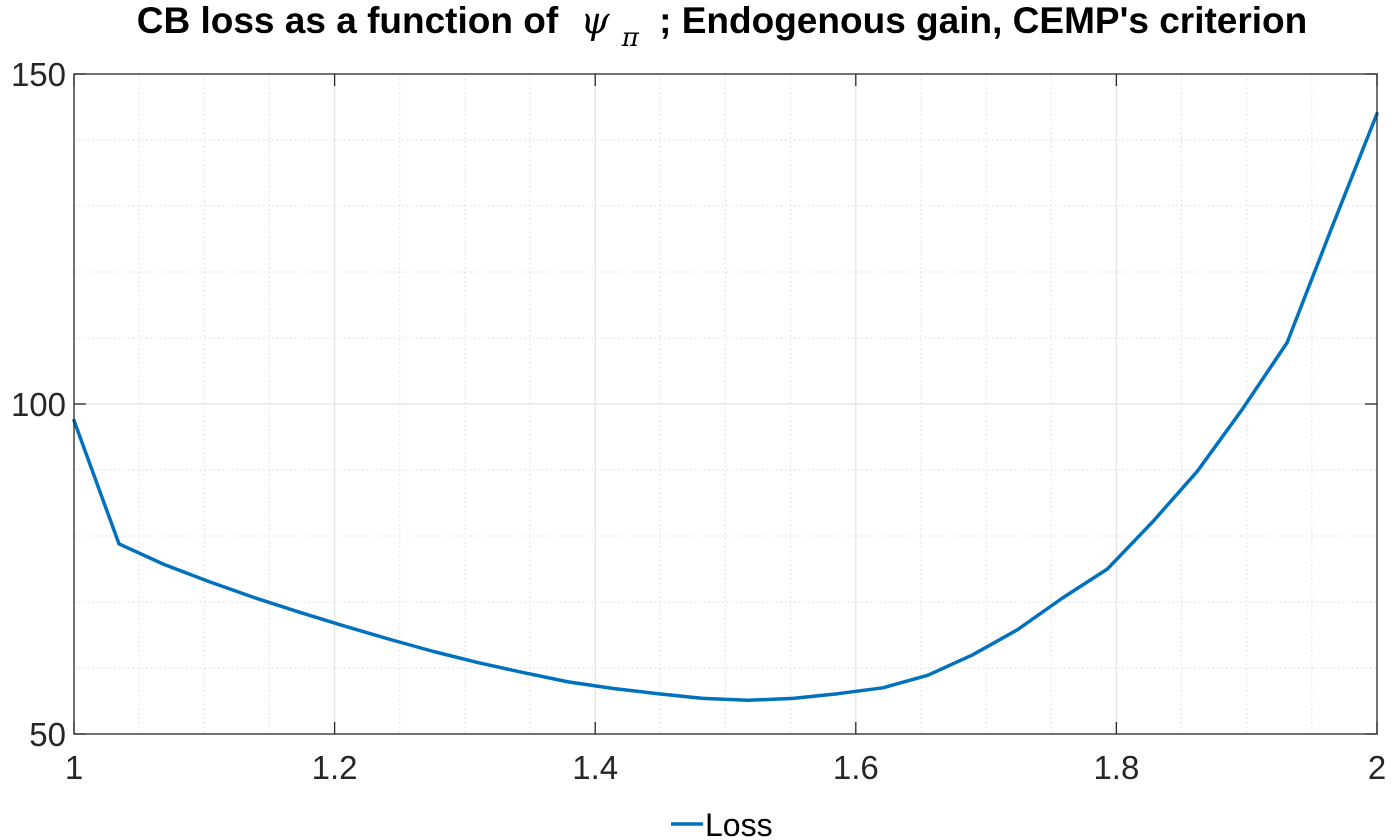  Describe the element at coordinates (1377, 767) in the screenshot. I see `x-tick-label: 2` at that location.